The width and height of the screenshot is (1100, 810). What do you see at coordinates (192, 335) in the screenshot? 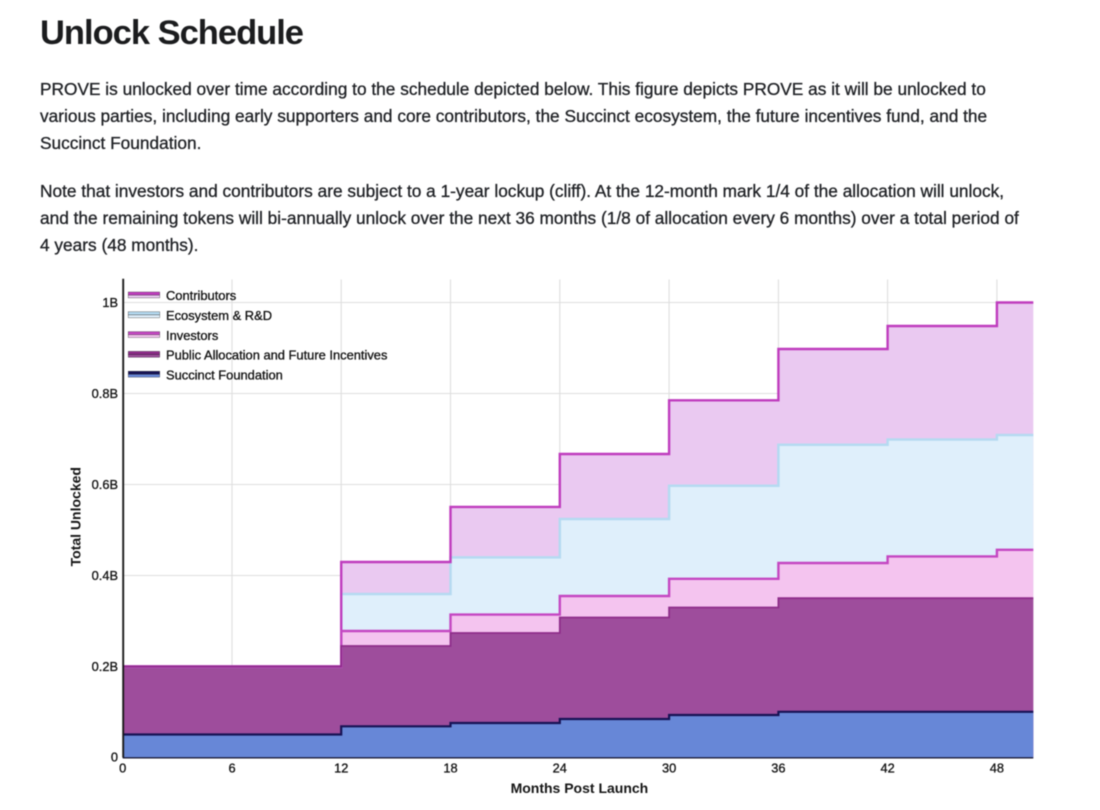
I see `svg-text: Investors` at bounding box center [192, 335].